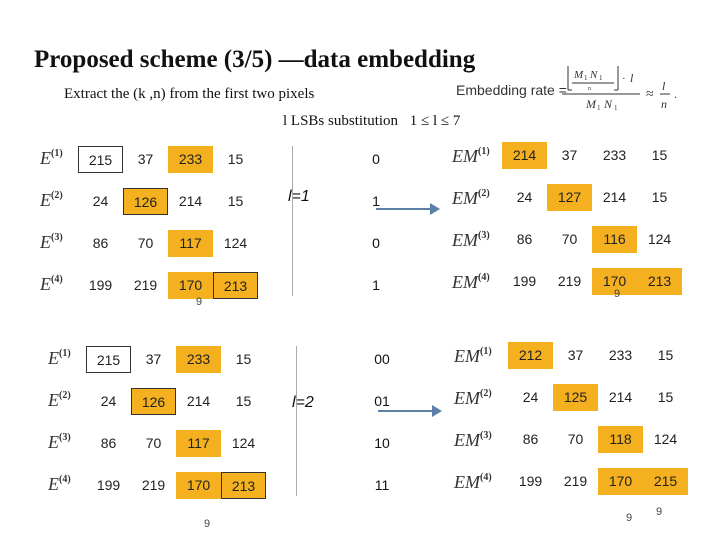 The height and width of the screenshot is (540, 720). Describe the element at coordinates (608, 104) in the screenshot. I see `svg-text: N` at that location.